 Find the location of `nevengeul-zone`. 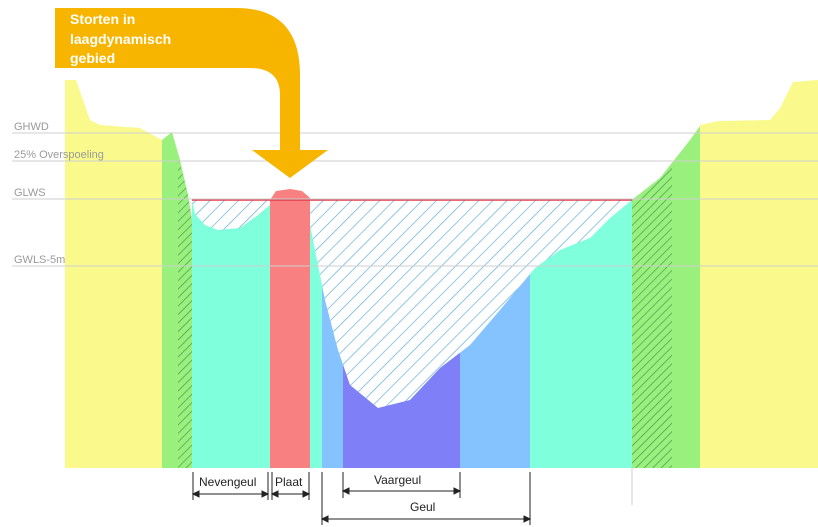

nevengeul-zone is located at coordinates (231, 334).